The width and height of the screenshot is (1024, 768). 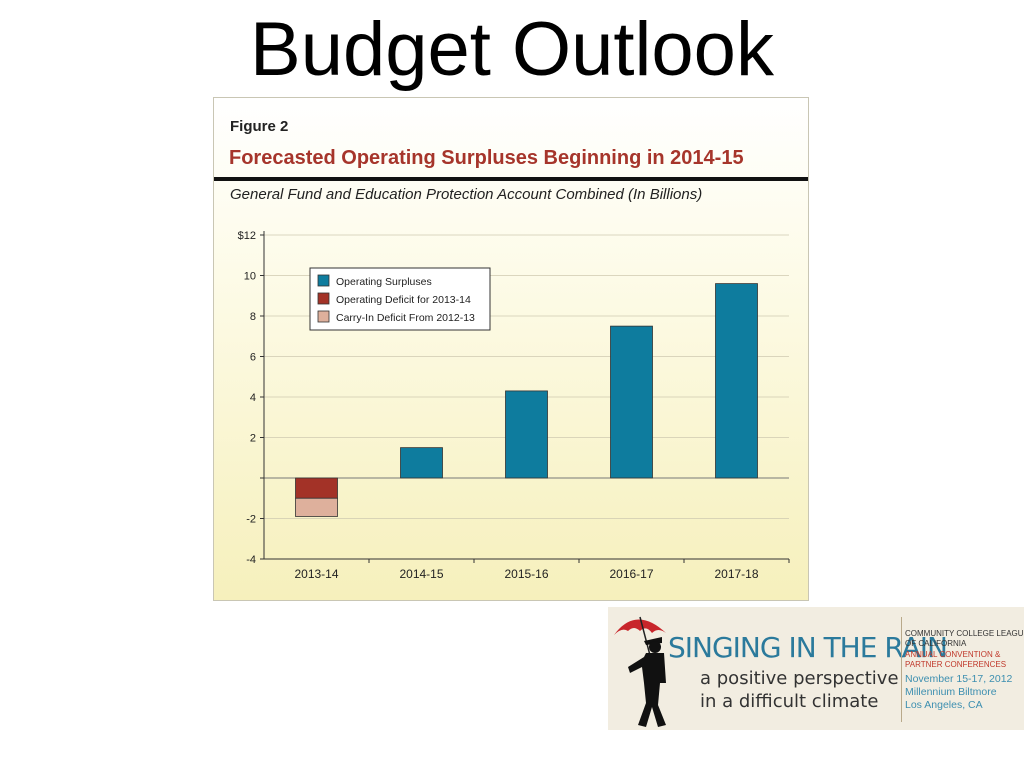 I want to click on x-tick-label: 2017-18, so click(x=736, y=574).